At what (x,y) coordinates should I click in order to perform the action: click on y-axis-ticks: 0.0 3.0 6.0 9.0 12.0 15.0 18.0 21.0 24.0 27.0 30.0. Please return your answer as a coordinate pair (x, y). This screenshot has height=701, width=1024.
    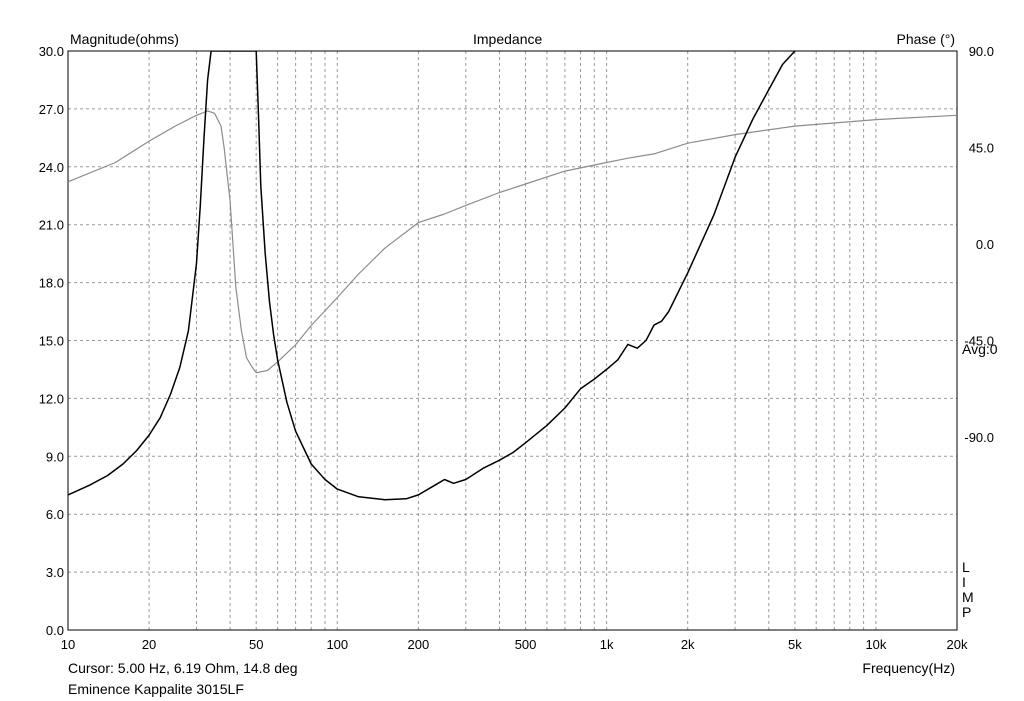
    Looking at the image, I should click on (51, 341).